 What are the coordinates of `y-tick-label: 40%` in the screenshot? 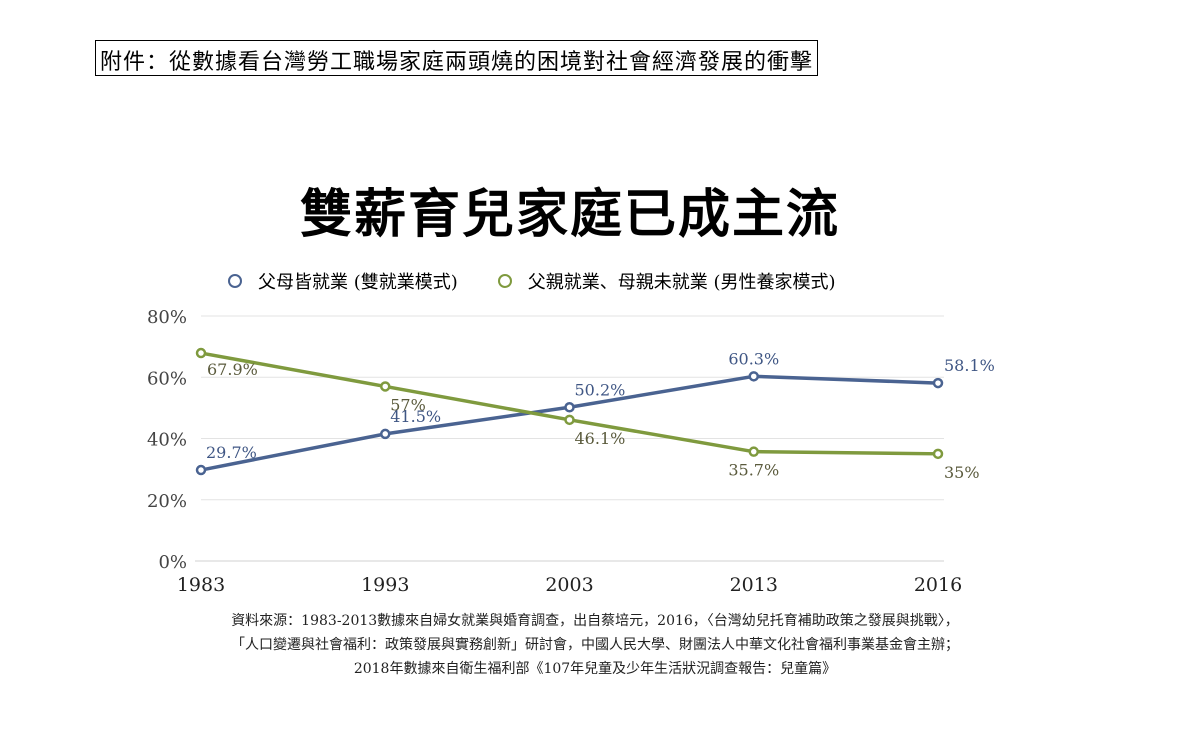 It's located at (167, 440).